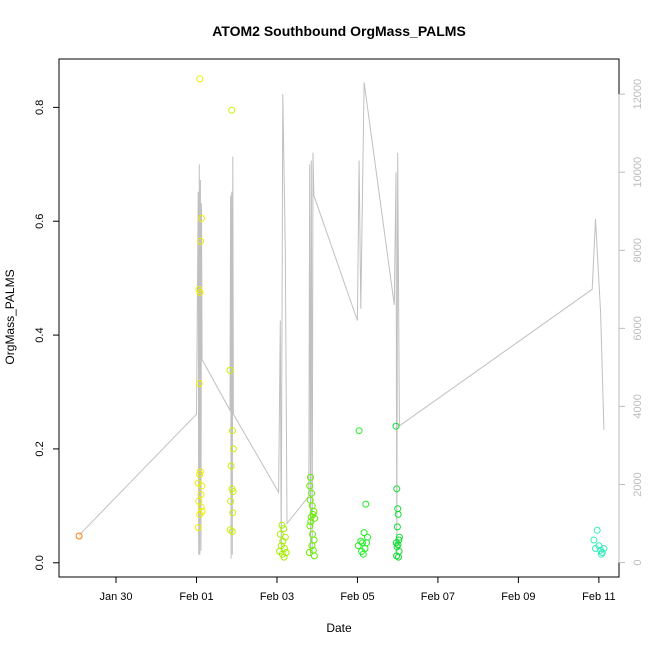 The image size is (650, 650). Describe the element at coordinates (47, 335) in the screenshot. I see `y-axis: 0.0 0.2 0.4 0.6 0.8` at that location.